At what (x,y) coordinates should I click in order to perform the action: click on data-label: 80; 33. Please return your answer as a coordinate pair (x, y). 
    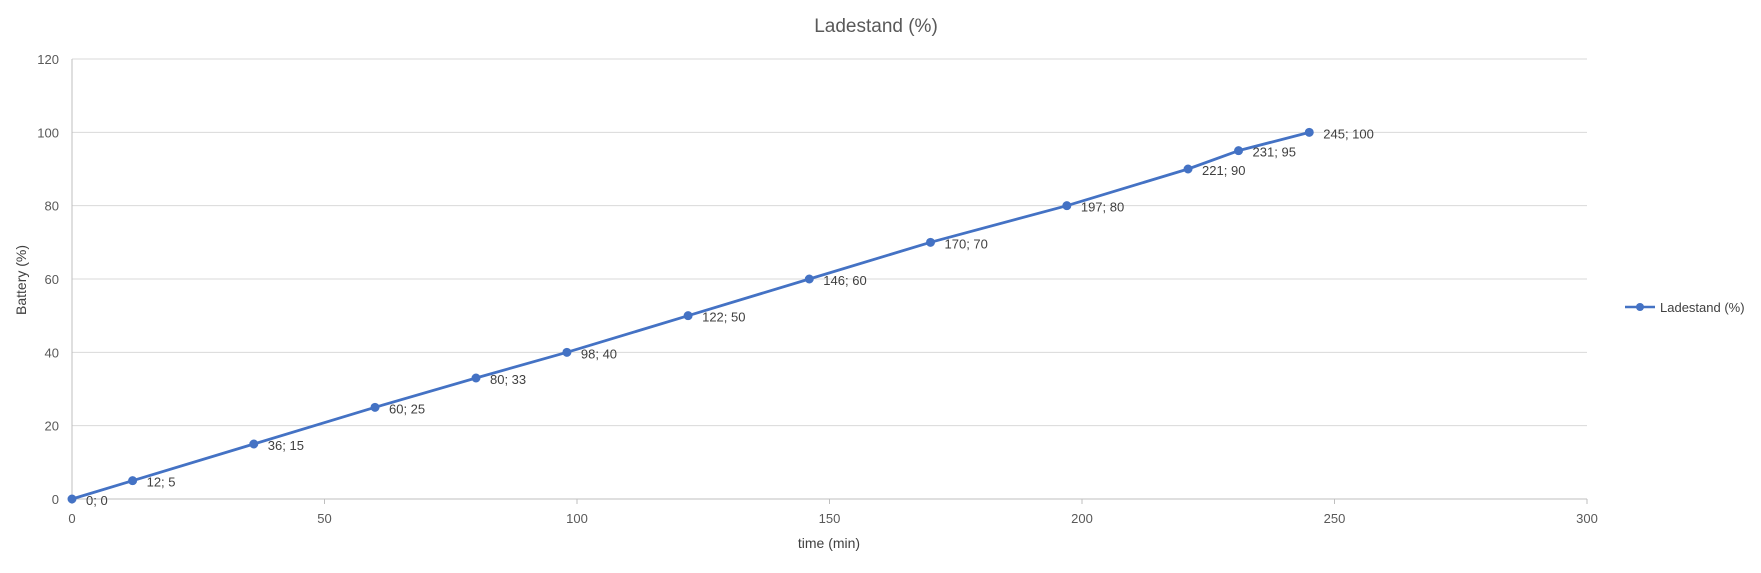
    Looking at the image, I should click on (508, 379).